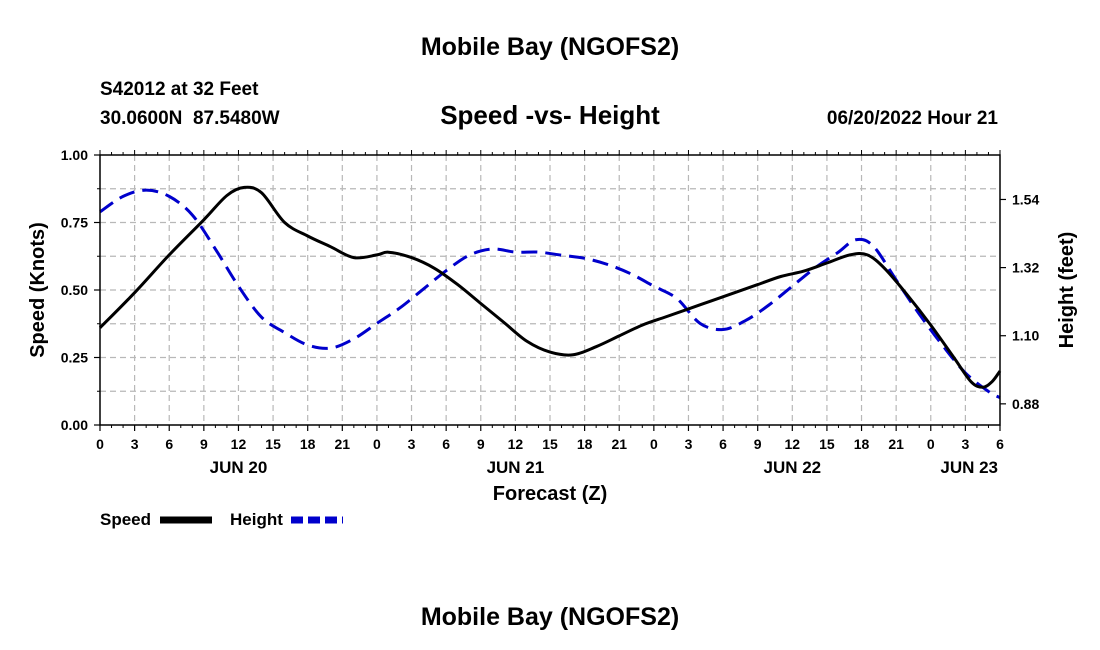 This screenshot has width=1100, height=650. Describe the element at coordinates (190, 118) in the screenshot. I see `coordinates-label: 30.0600N 87.5480W` at that location.